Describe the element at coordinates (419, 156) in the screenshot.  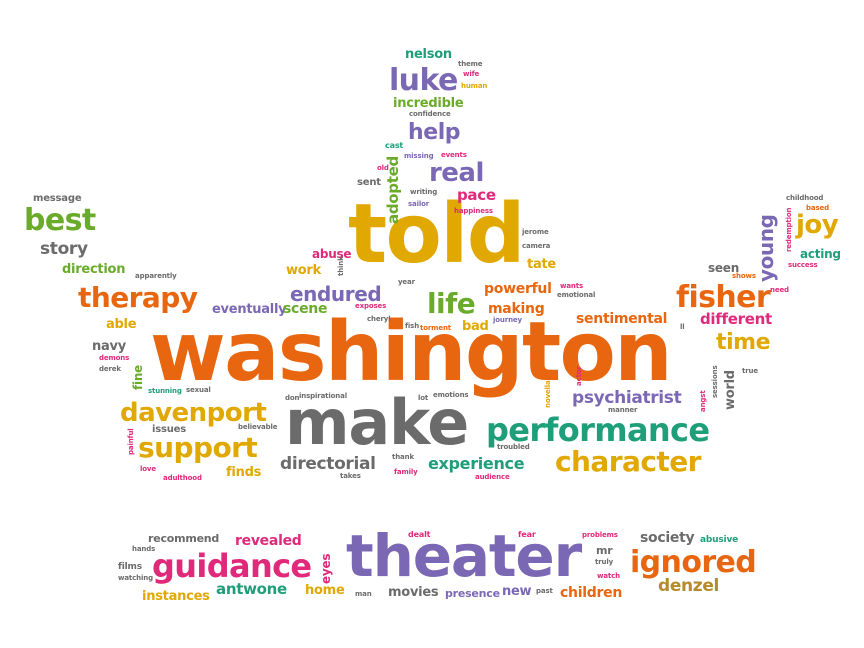
I see `word-missing: missing` at that location.